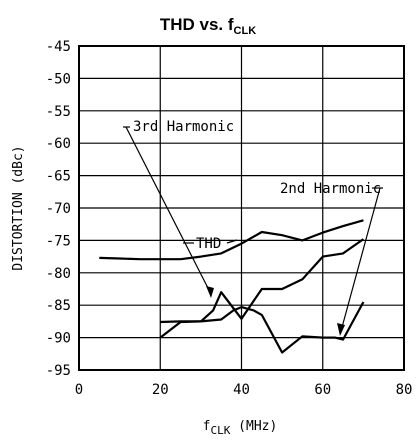 Image resolution: width=416 pixels, height=446 pixels. What do you see at coordinates (58, 144) in the screenshot?
I see `y-tick-label: -60` at bounding box center [58, 144].